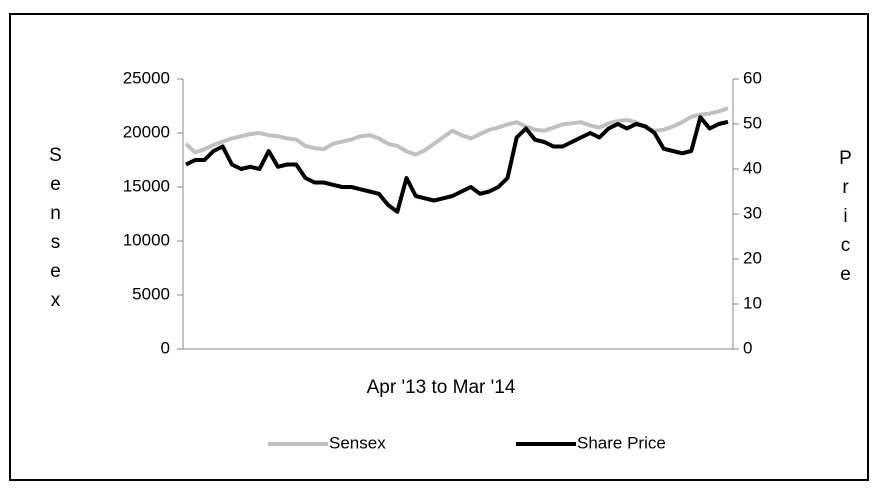 The height and width of the screenshot is (493, 879). I want to click on y-tick-label: 5000, so click(151, 293).